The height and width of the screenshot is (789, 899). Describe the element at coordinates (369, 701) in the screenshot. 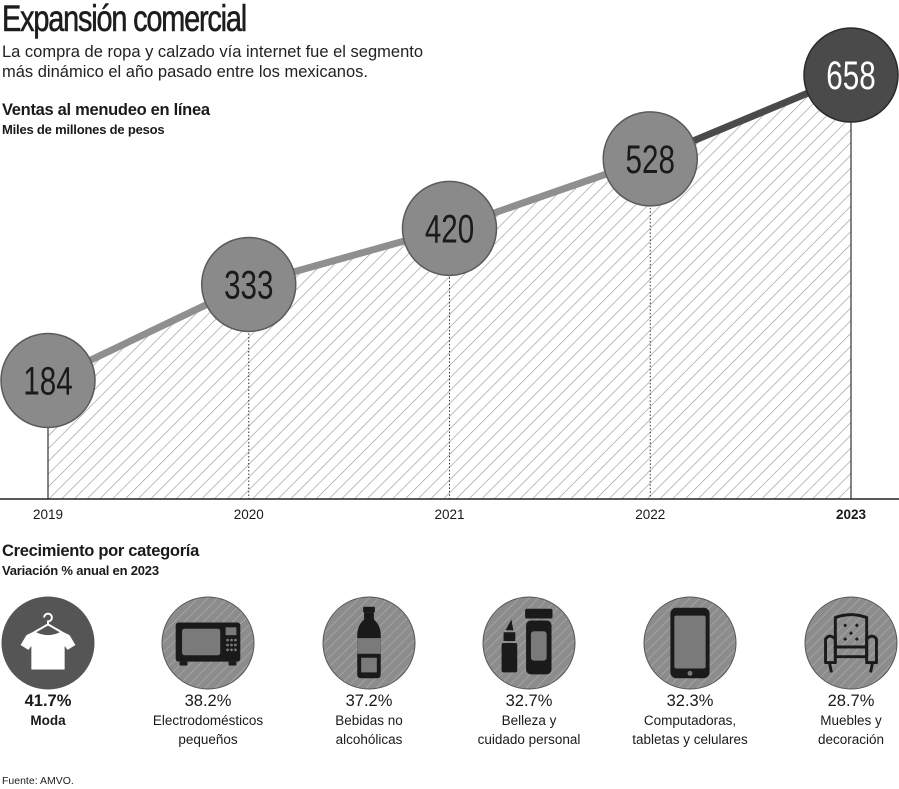

I see `category-percent: 37.2%` at that location.